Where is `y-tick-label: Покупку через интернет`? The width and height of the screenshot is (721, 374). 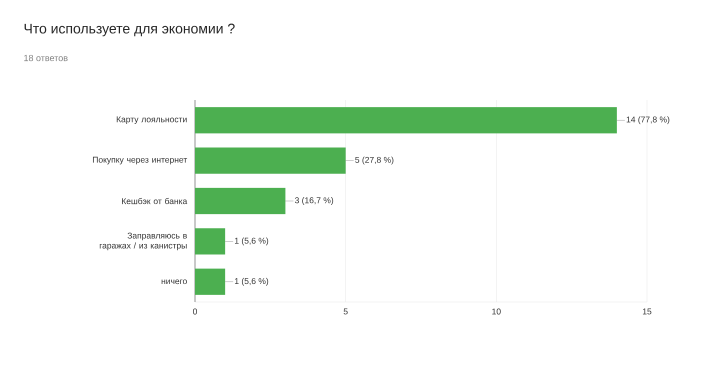
y-tick-label: Покупку через интернет is located at coordinates (140, 160).